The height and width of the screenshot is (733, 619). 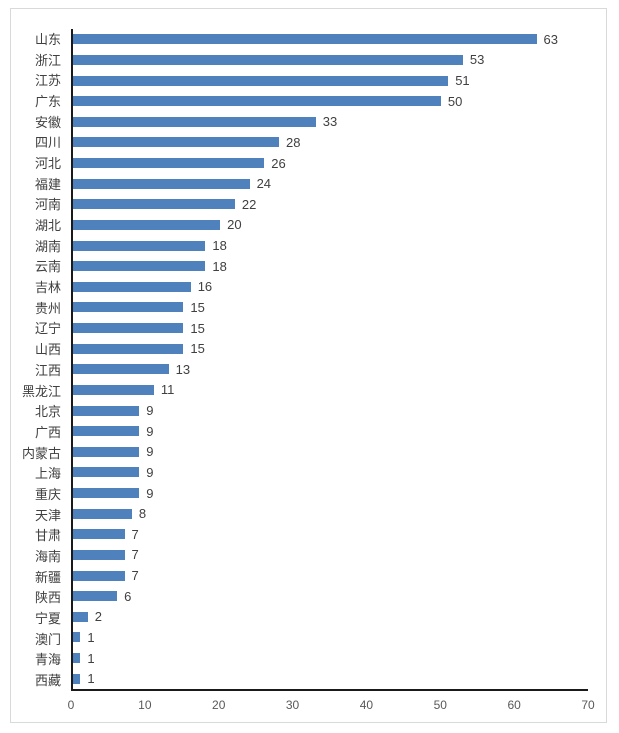 What do you see at coordinates (477, 60) in the screenshot?
I see `value-label: 53` at bounding box center [477, 60].